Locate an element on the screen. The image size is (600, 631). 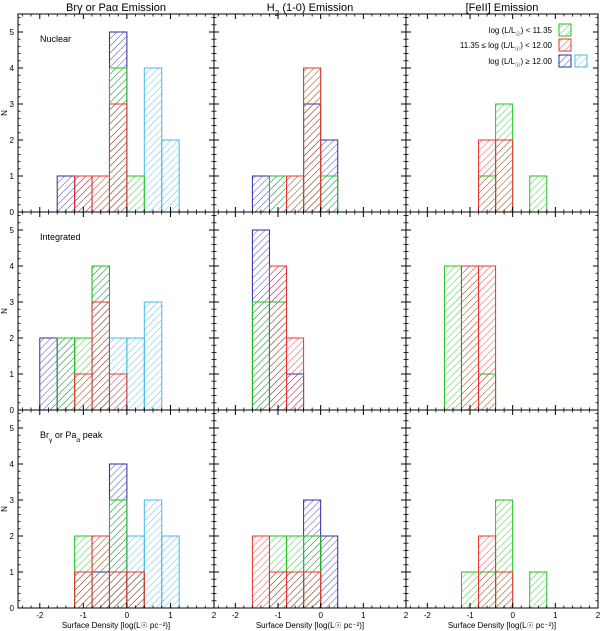
column-title-2: H2 (1-0) Emission is located at coordinates (310, 10).